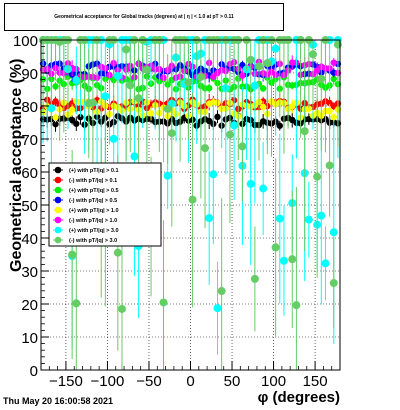 Image resolution: width=400 pixels, height=410 pixels. What do you see at coordinates (29, 173) in the screenshot?
I see `y-tick-label: 60` at bounding box center [29, 173].